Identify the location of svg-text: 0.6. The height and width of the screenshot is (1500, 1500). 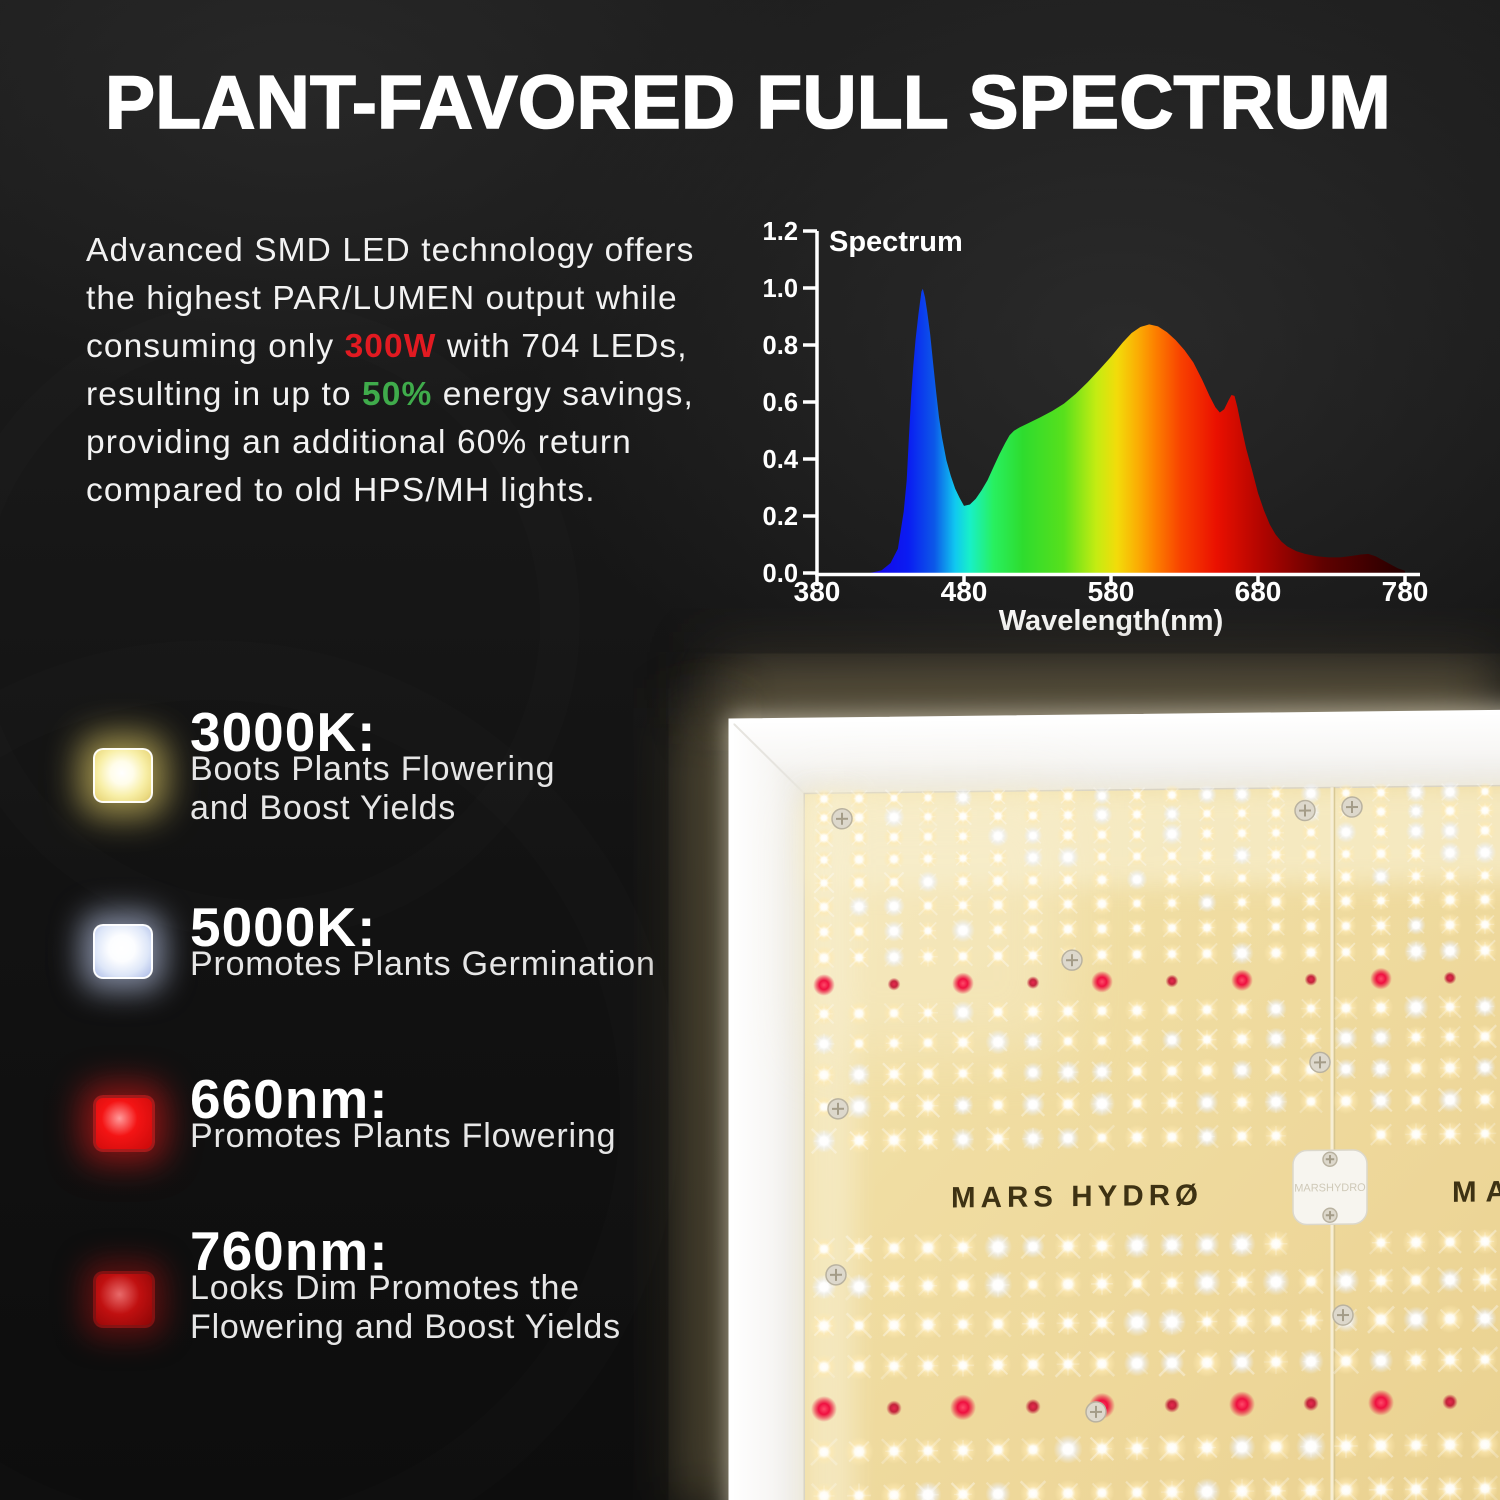
(780, 403).